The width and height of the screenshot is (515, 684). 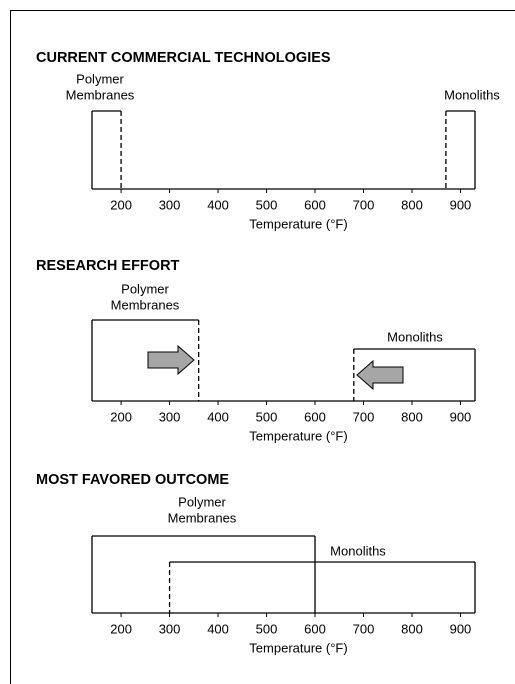 I want to click on panel-title: MOST FAVORED OUTCOME, so click(x=132, y=480).